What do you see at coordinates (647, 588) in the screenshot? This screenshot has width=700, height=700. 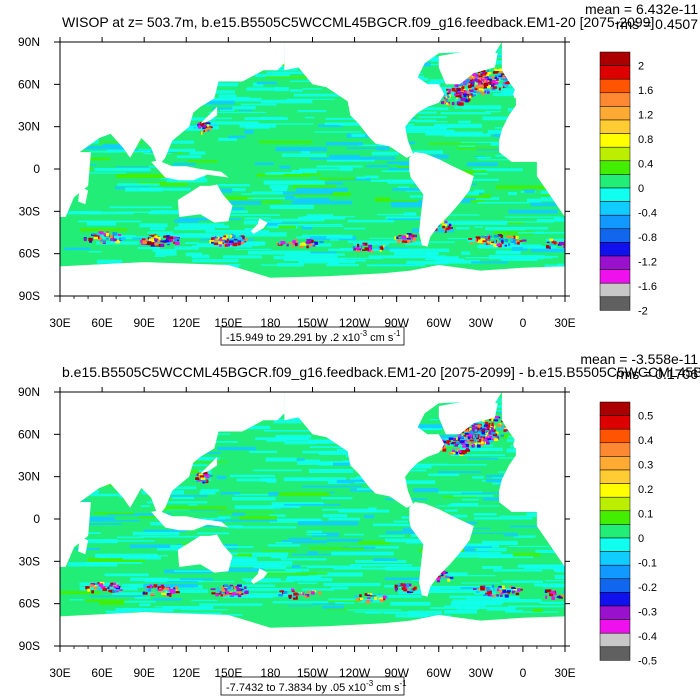 I see `colorbar-label: -0.2` at bounding box center [647, 588].